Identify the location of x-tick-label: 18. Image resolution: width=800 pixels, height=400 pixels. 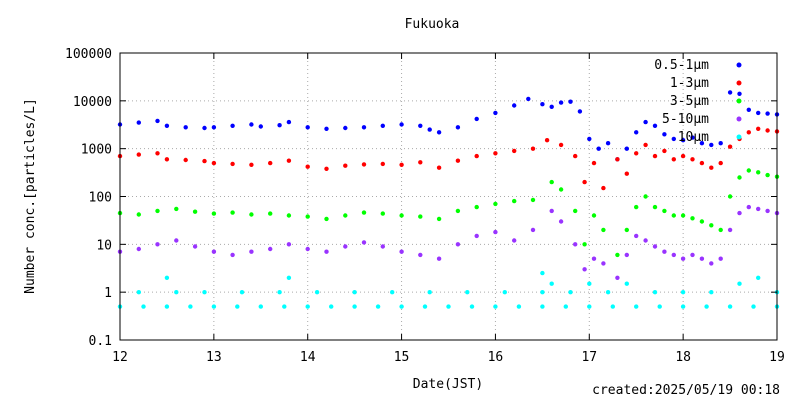
(683, 357).